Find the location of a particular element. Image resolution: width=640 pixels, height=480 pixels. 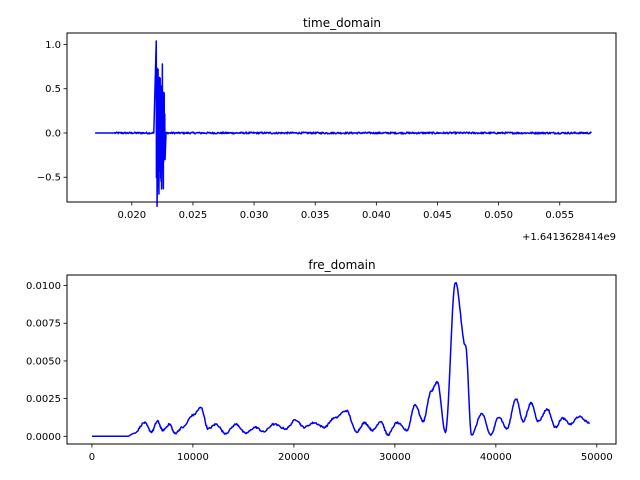

x-tick-label: 30000 is located at coordinates (395, 457).